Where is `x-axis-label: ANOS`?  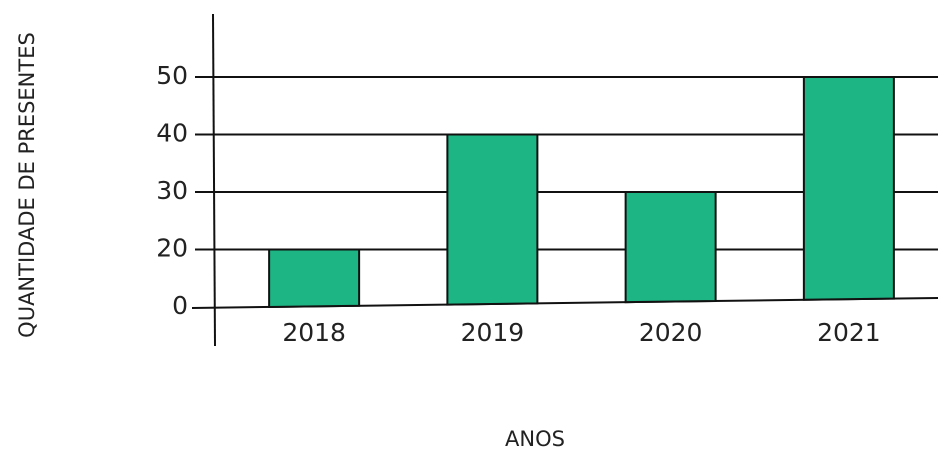 x-axis-label: ANOS is located at coordinates (535, 439).